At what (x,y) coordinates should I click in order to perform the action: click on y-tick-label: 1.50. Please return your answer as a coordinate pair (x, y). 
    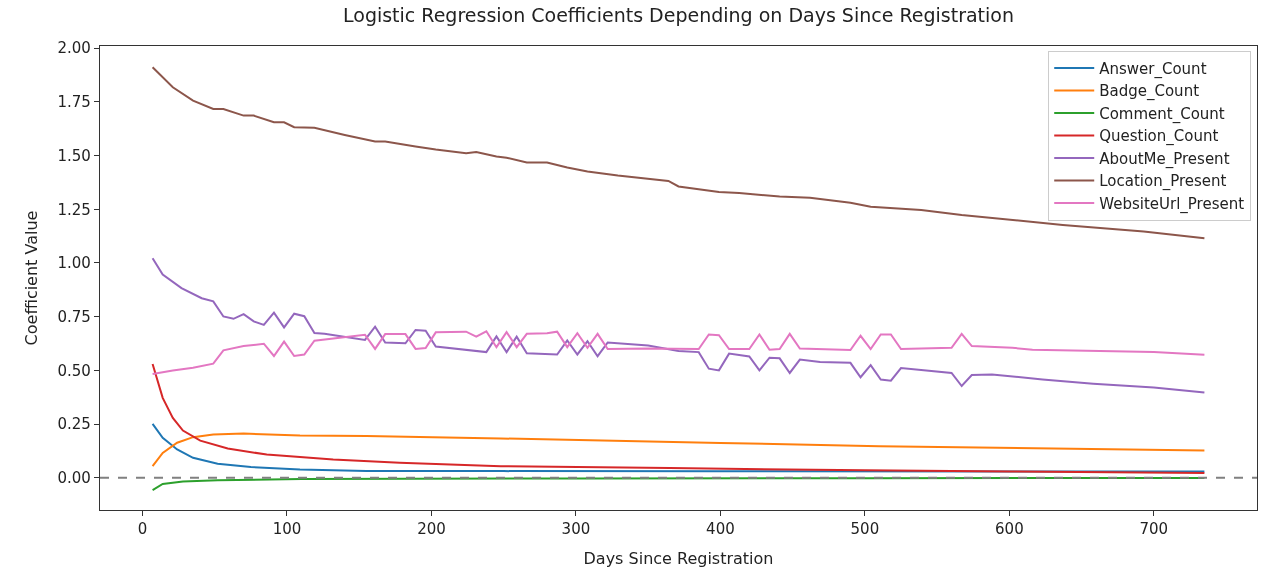
    Looking at the image, I should click on (74, 155).